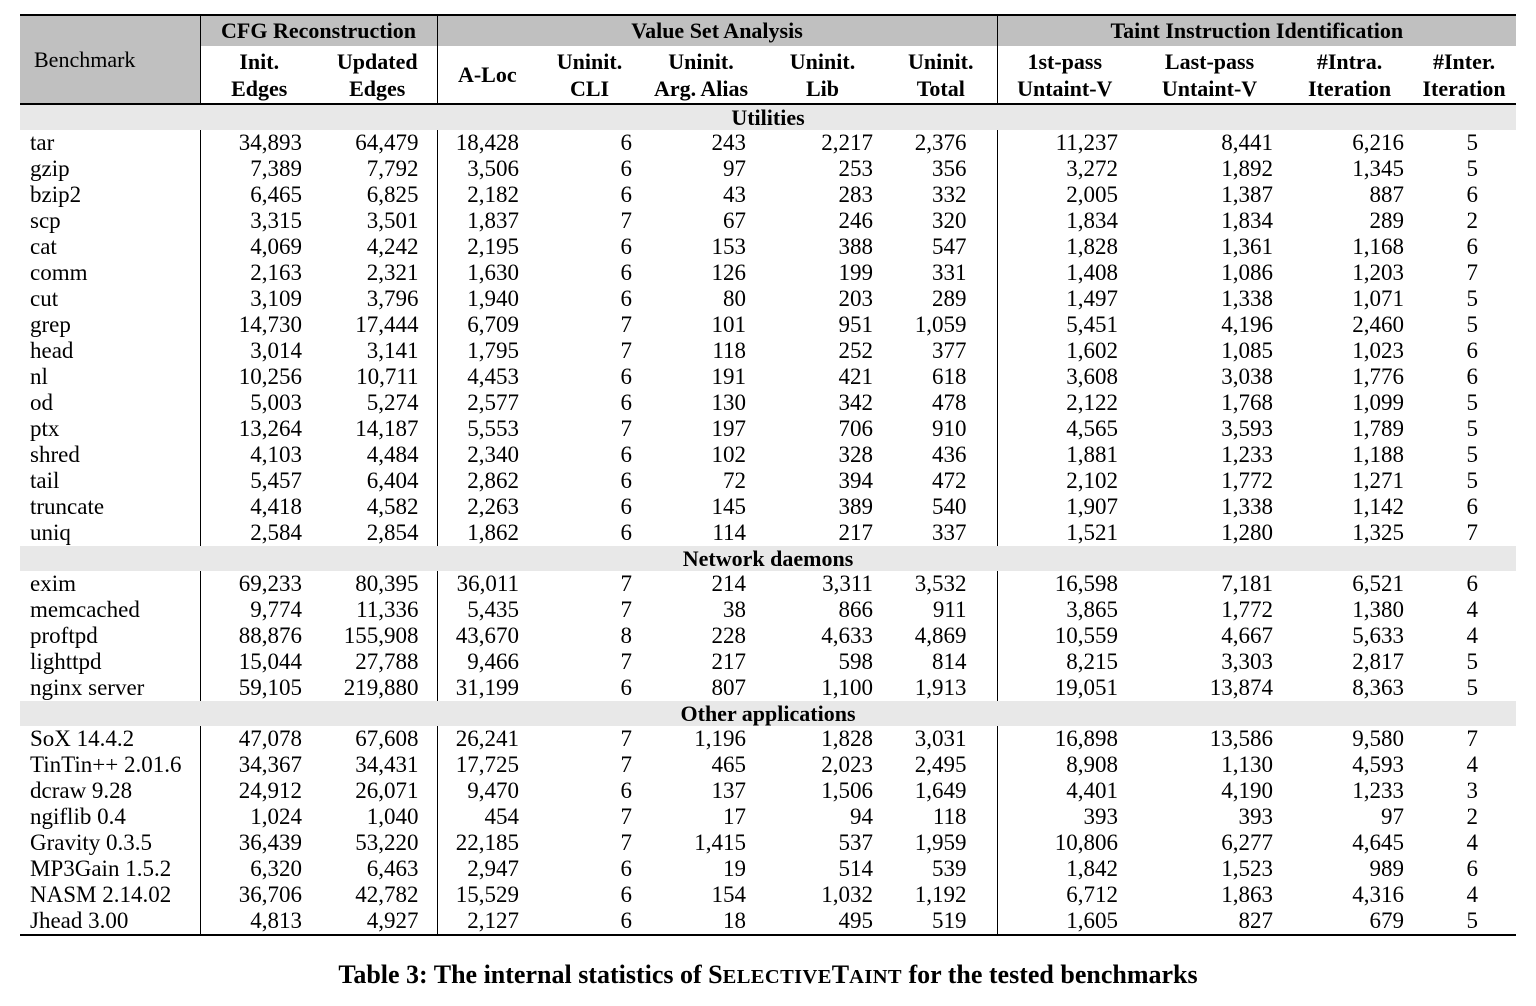 This screenshot has width=1536, height=1006. Describe the element at coordinates (1349, 61) in the screenshot. I see `header-line: #Intra.` at that location.